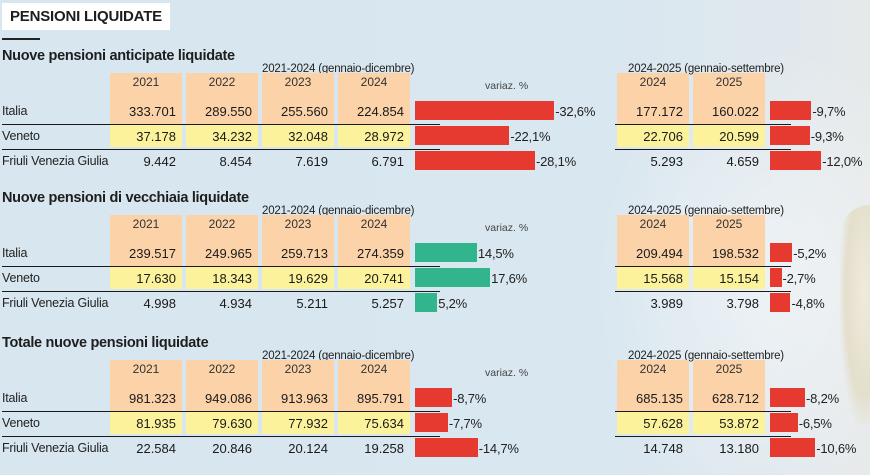 The height and width of the screenshot is (475, 870). What do you see at coordinates (659, 398) in the screenshot?
I see `value-cell: 685.135` at bounding box center [659, 398].